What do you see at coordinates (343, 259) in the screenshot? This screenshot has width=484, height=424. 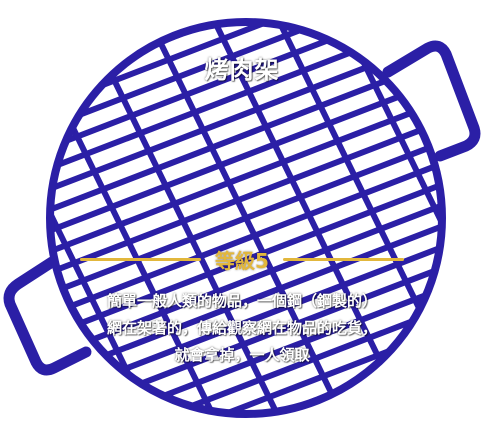 I see `level-divider-right` at bounding box center [343, 259].